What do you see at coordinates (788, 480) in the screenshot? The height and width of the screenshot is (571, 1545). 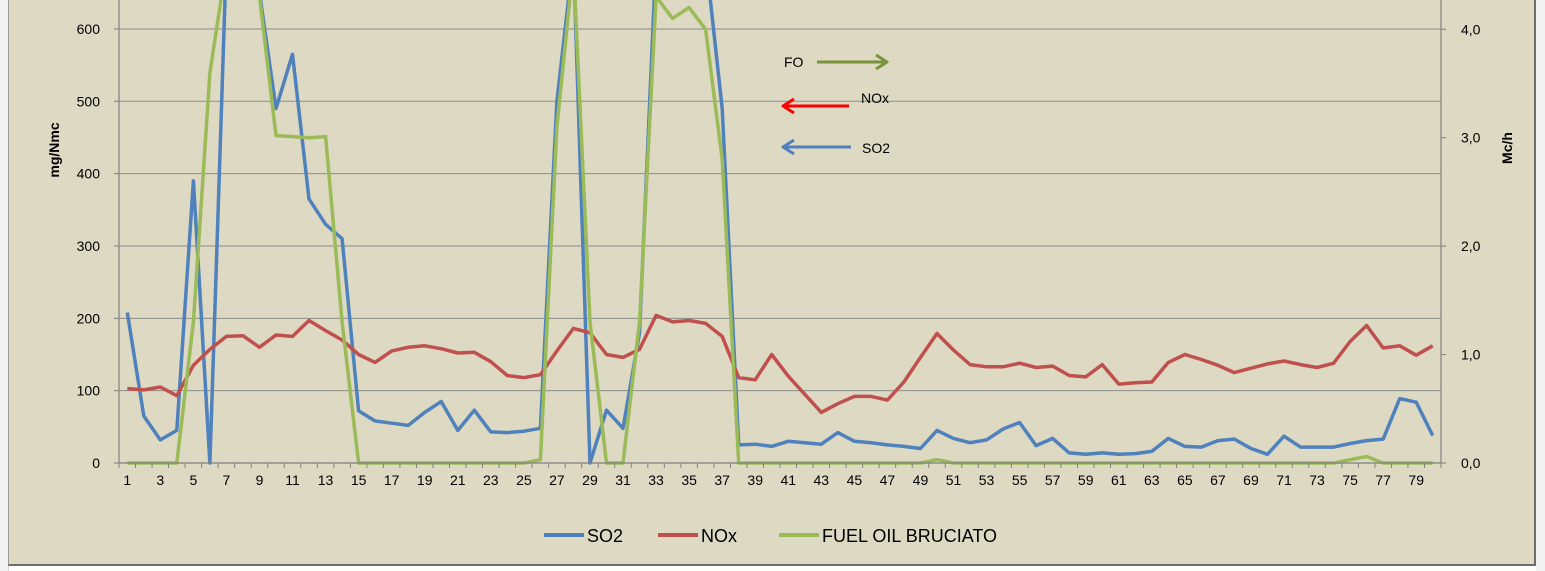 I see `x-tick-label: 41` at bounding box center [788, 480].